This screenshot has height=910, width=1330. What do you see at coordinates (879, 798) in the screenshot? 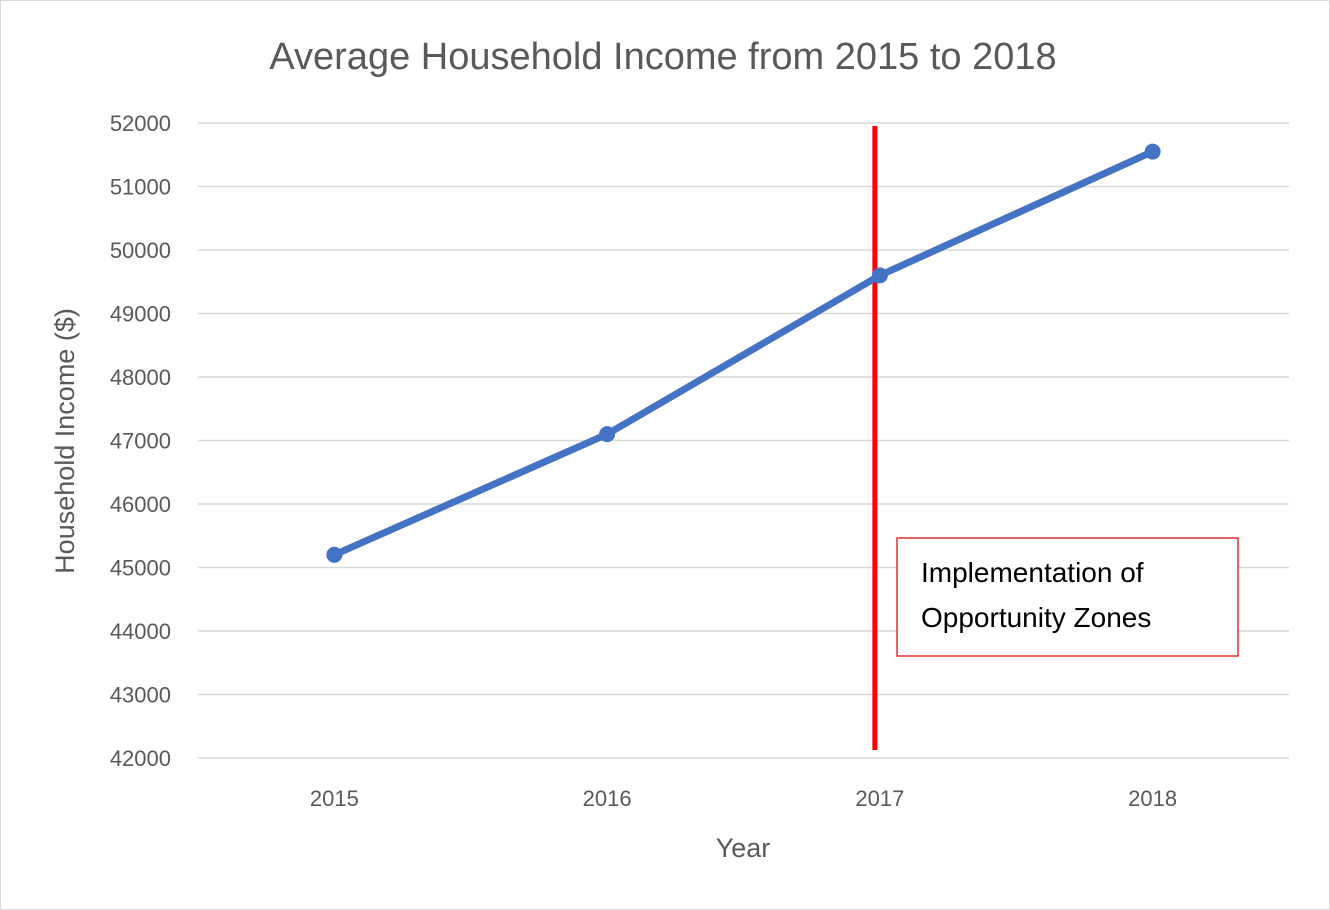
I see `x-tick-label: 2017` at bounding box center [879, 798].